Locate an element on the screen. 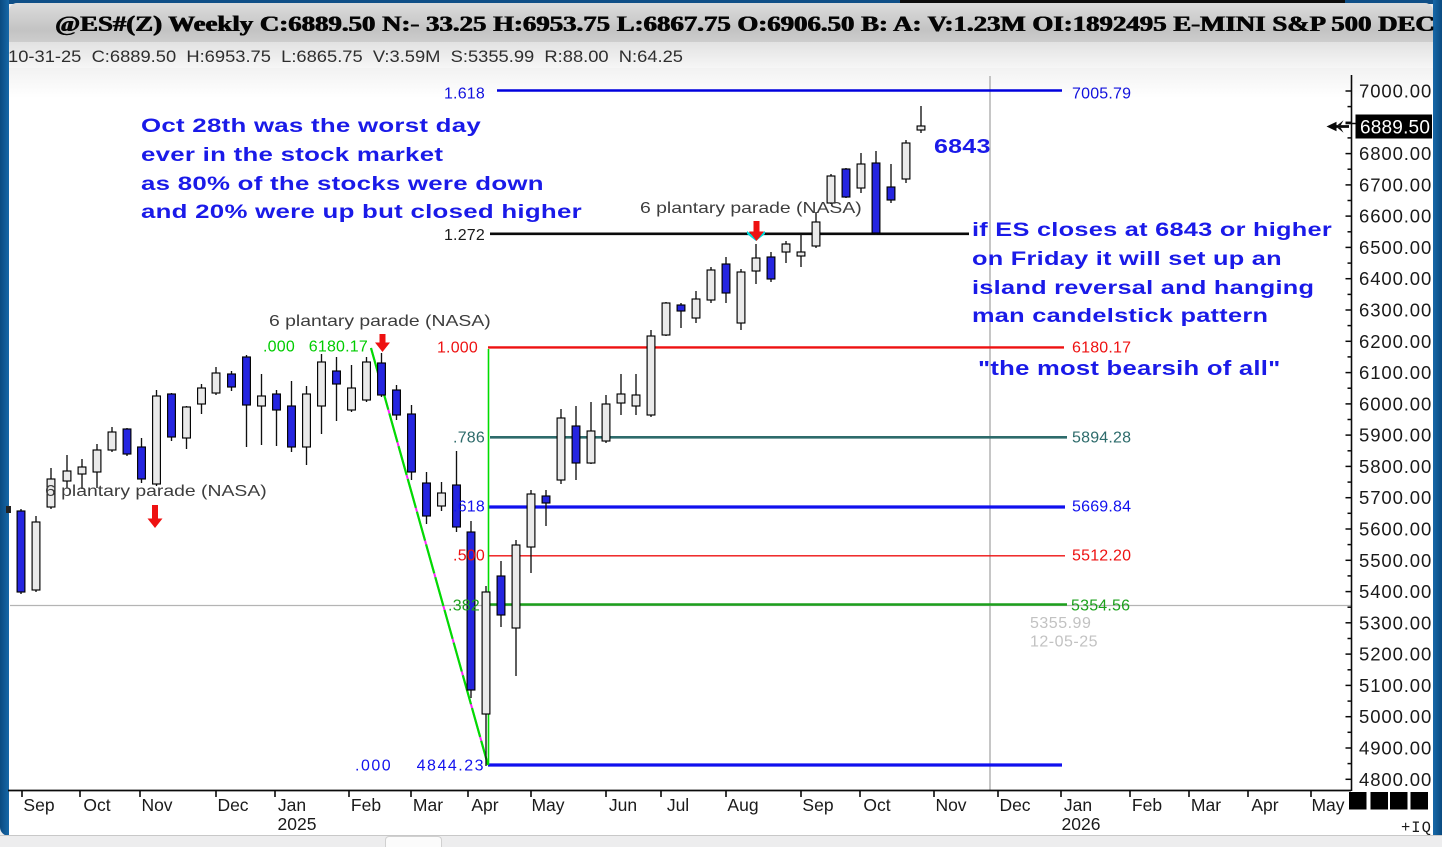  svg-text: 5100.00 is located at coordinates (1395, 685).